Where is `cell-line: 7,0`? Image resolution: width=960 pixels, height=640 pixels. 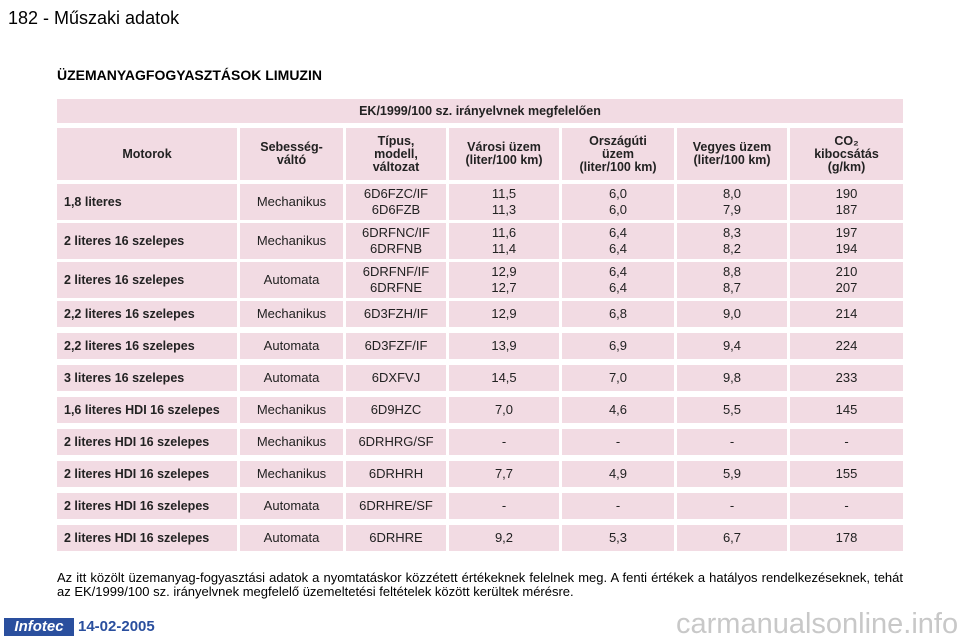
cell-line: 7,0 is located at coordinates (618, 377).